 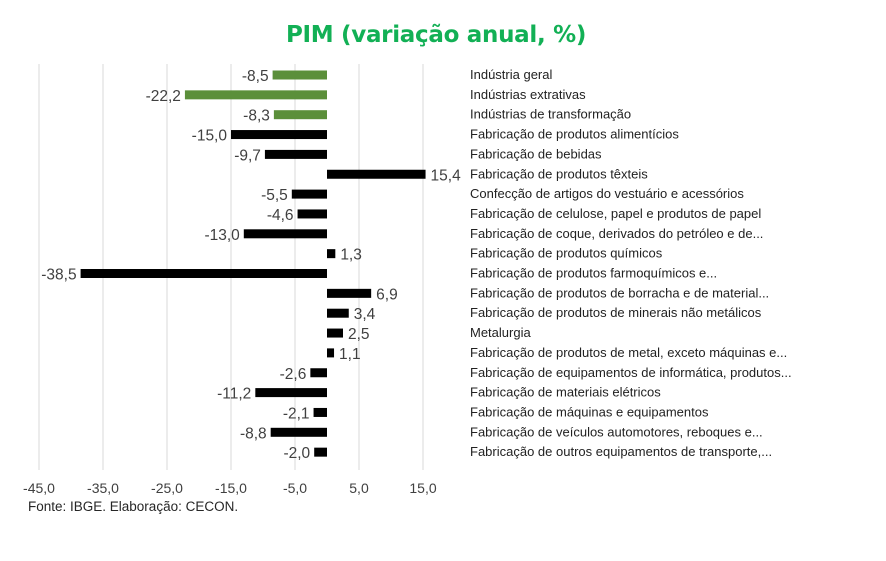 I want to click on data-label: -38,5, so click(x=58, y=275).